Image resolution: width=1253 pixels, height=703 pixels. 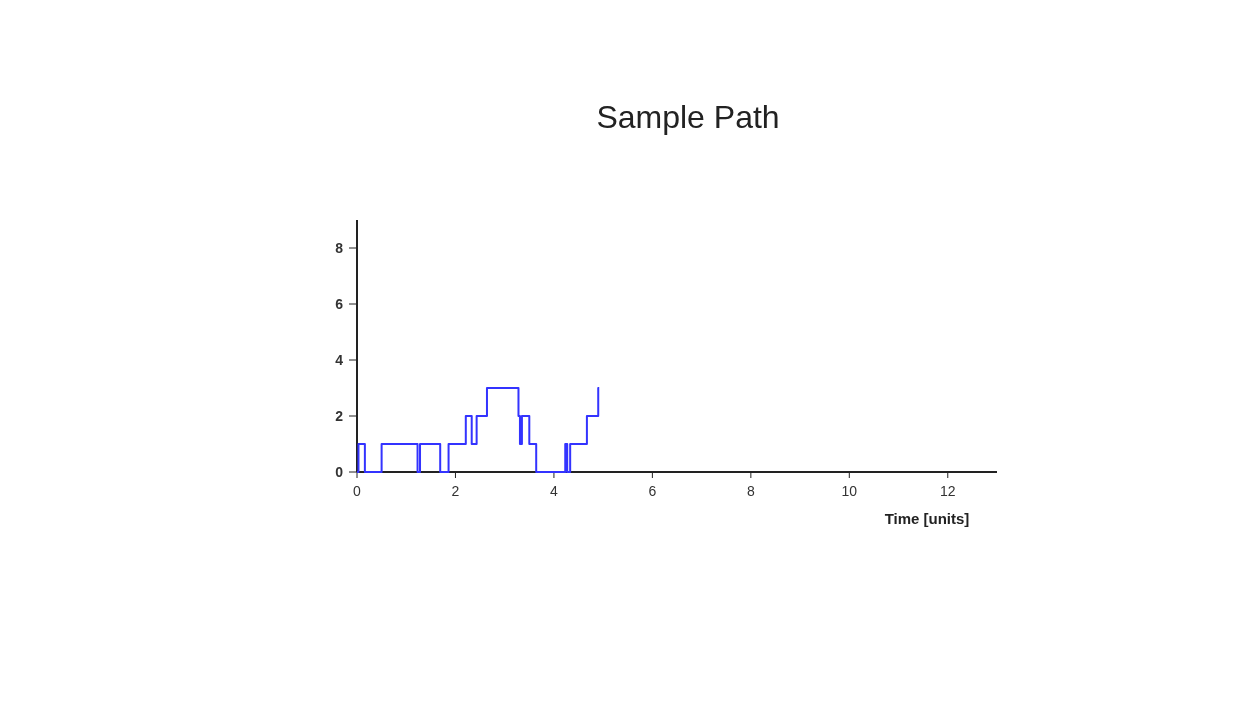 What do you see at coordinates (750, 491) in the screenshot?
I see `x-tick-label: 8` at bounding box center [750, 491].